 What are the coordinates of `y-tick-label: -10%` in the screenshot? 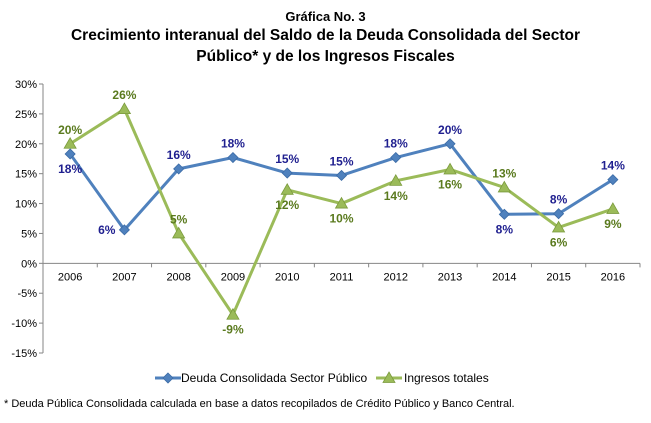 It's located at (24, 324).